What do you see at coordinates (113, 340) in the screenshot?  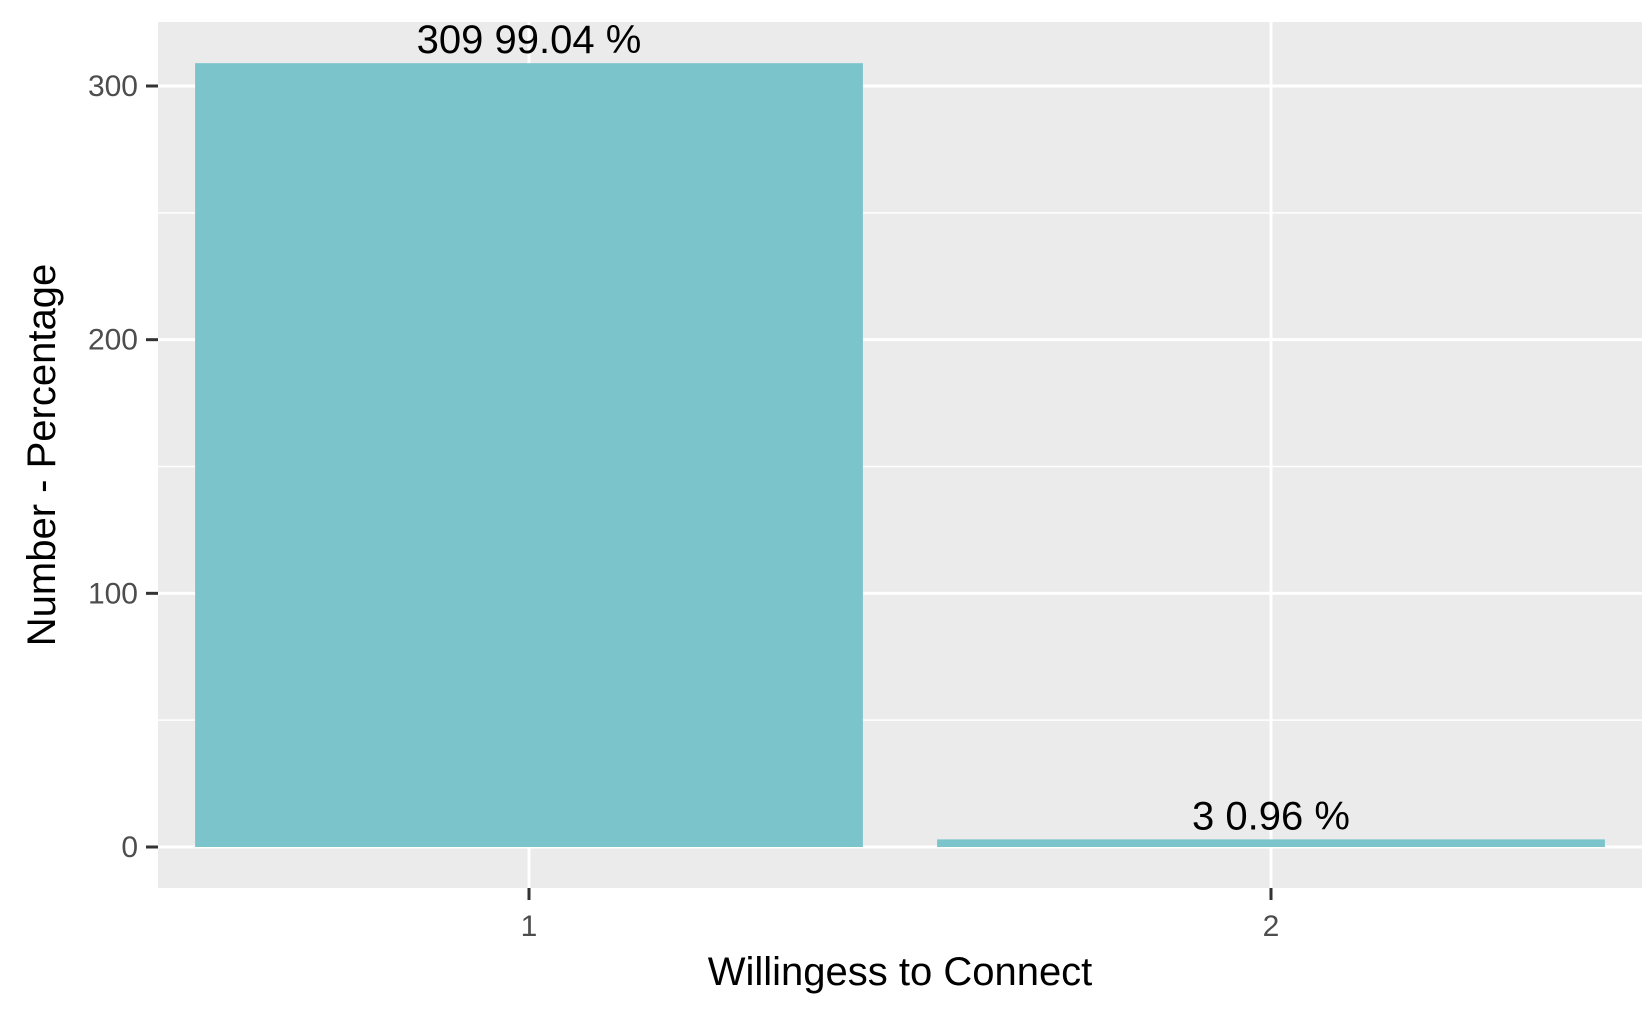 I see `y-tick-label: 200` at bounding box center [113, 340].